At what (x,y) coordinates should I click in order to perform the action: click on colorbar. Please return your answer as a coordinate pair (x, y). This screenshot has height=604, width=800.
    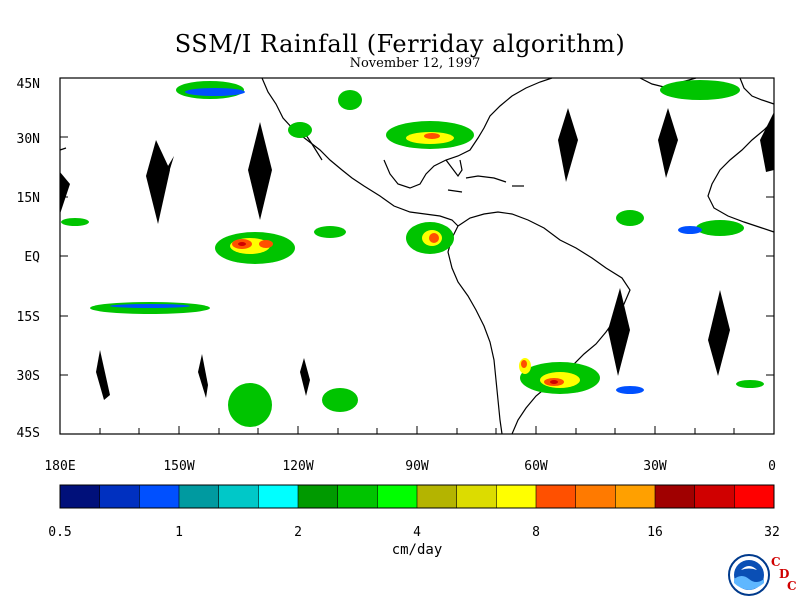
    Looking at the image, I should click on (417, 496).